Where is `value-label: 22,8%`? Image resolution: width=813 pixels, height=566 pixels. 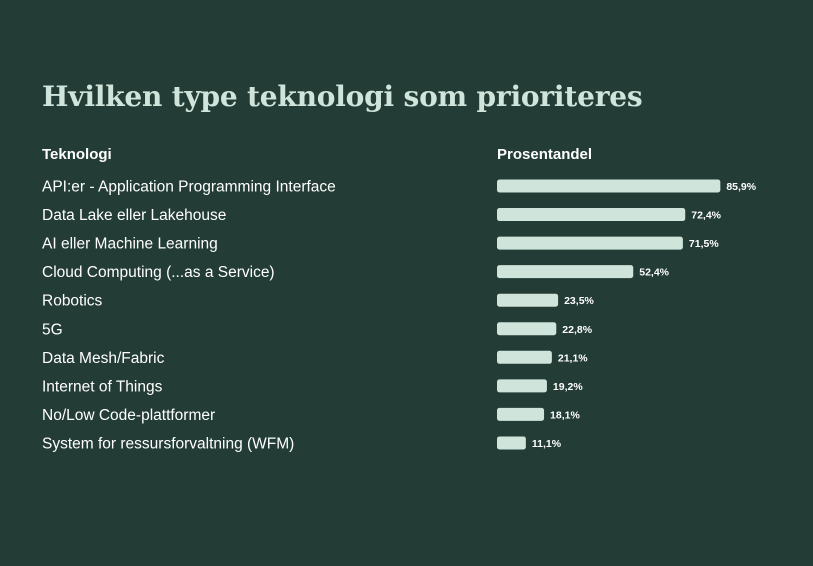
value-label: 22,8% is located at coordinates (577, 330).